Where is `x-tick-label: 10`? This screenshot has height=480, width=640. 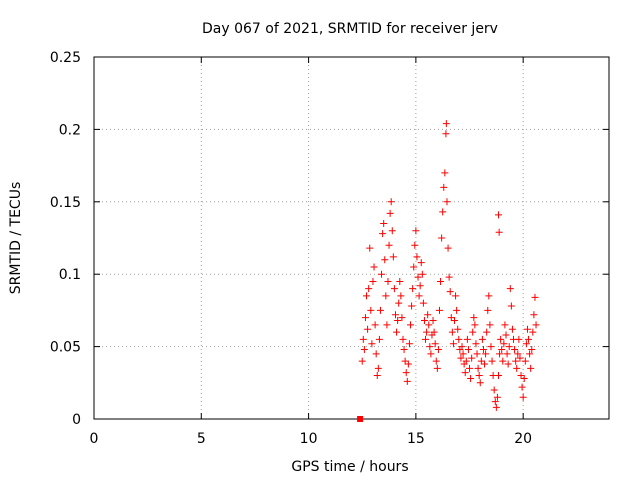
x-tick-label: 10 is located at coordinates (309, 439).